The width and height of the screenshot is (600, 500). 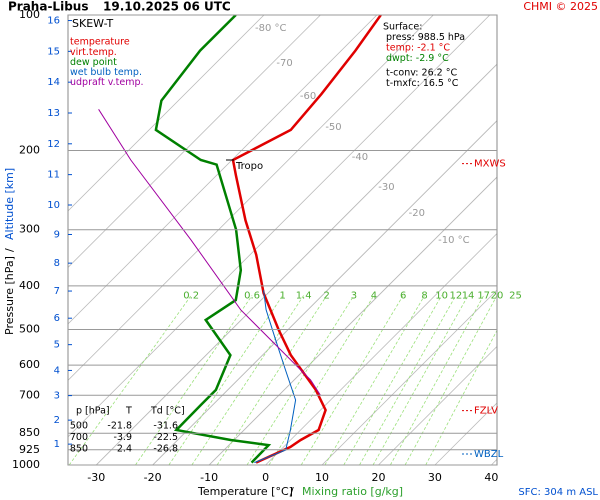 What do you see at coordinates (209, 477) in the screenshot?
I see `x-tick-label: -10` at bounding box center [209, 477].